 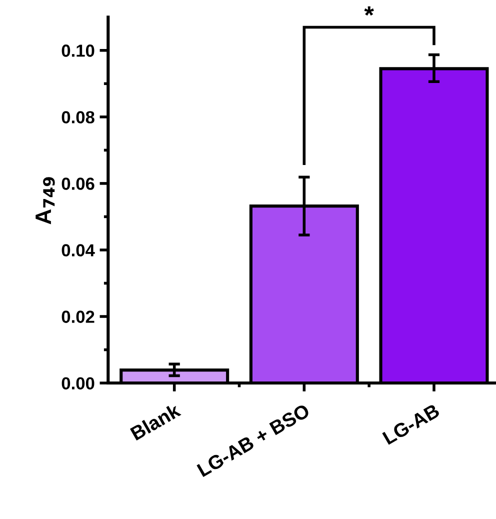 What do you see at coordinates (78, 383) in the screenshot?
I see `y-tick-label: 0.00` at bounding box center [78, 383].